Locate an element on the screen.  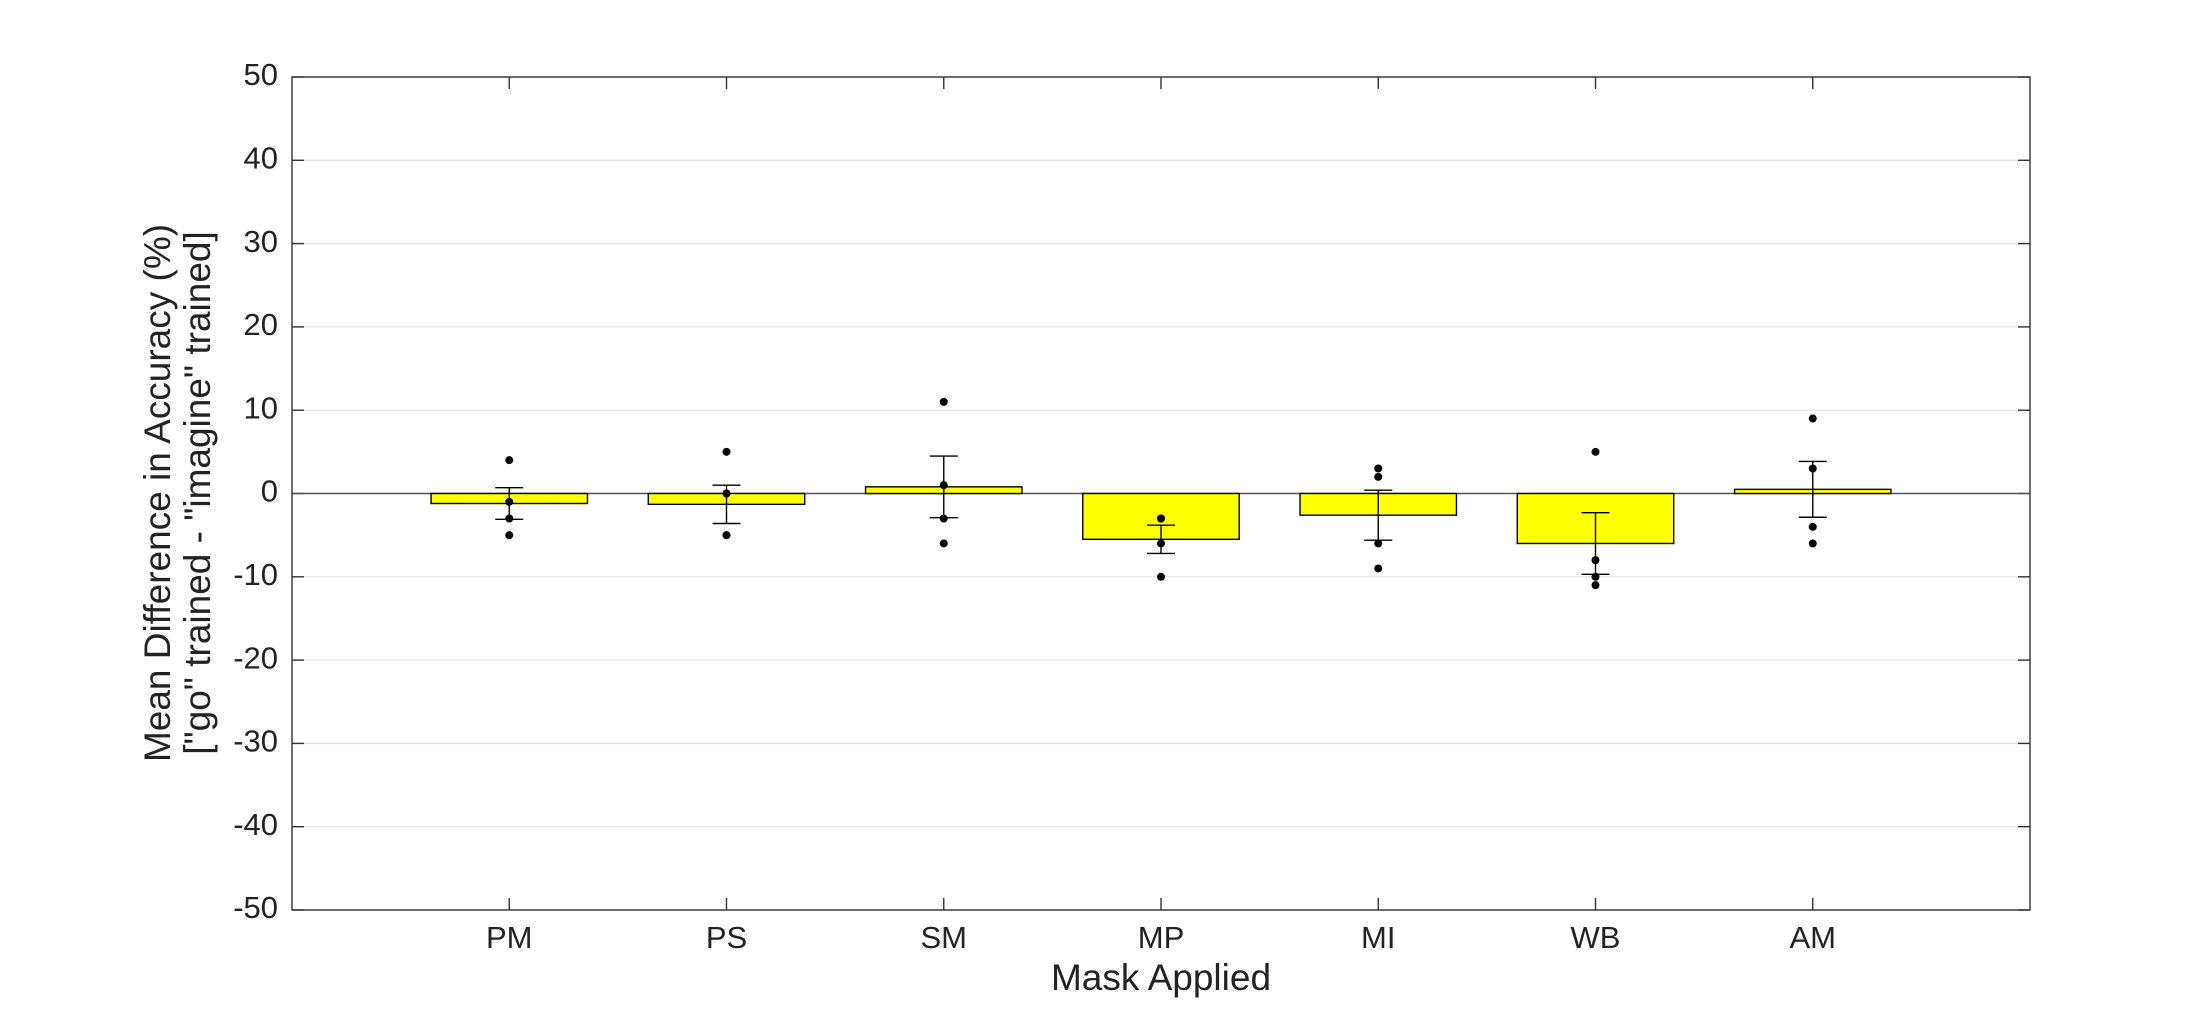
y-axis-label: Mean Difference in Accuracy (%) is located at coordinates (157, 493).